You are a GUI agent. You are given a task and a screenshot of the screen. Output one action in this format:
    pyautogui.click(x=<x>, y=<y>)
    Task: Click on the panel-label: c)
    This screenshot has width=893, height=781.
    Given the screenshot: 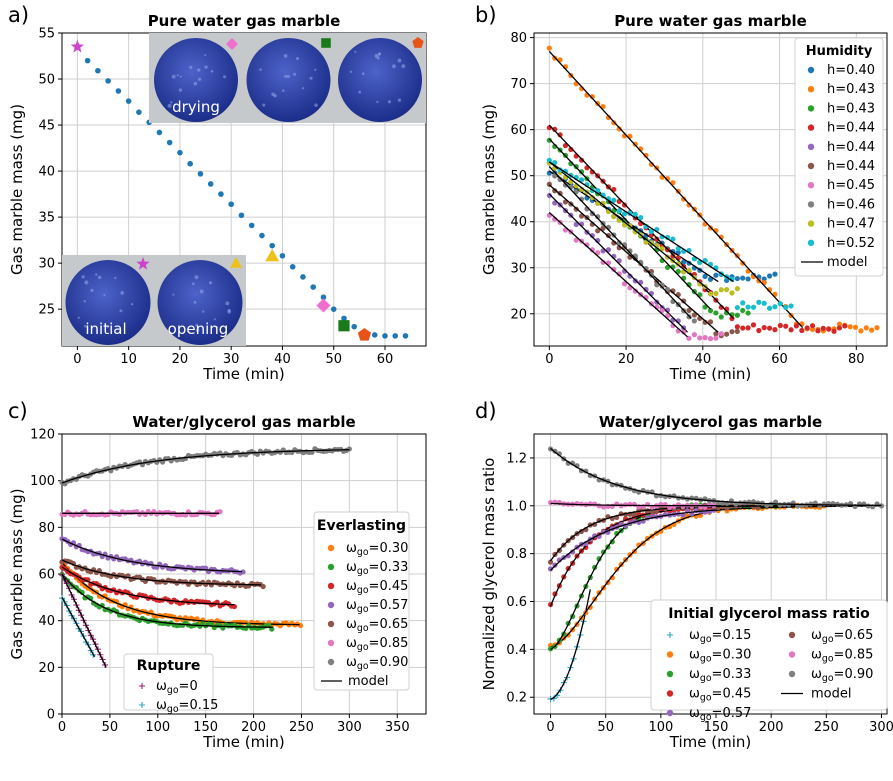 What is the action you would take?
    pyautogui.click(x=18, y=411)
    